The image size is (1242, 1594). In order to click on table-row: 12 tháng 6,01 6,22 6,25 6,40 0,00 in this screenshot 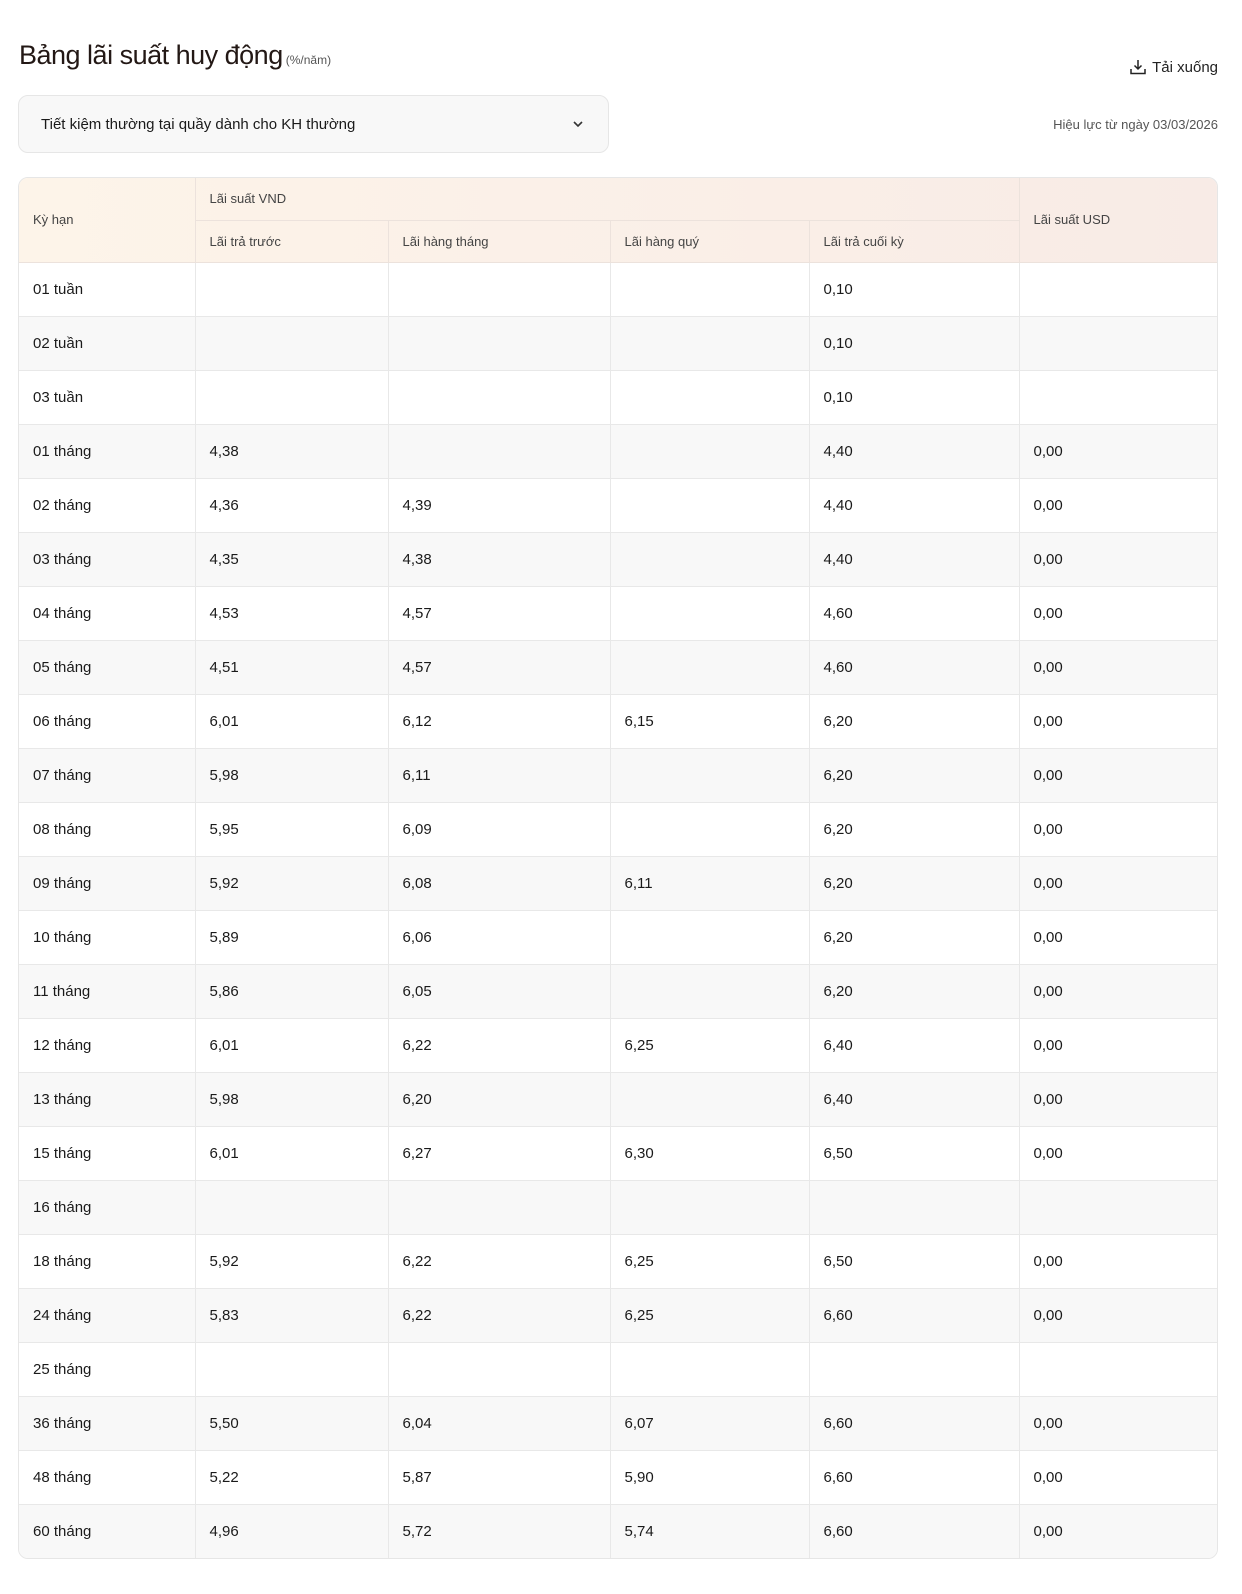, I will do `click(618, 1045)`.